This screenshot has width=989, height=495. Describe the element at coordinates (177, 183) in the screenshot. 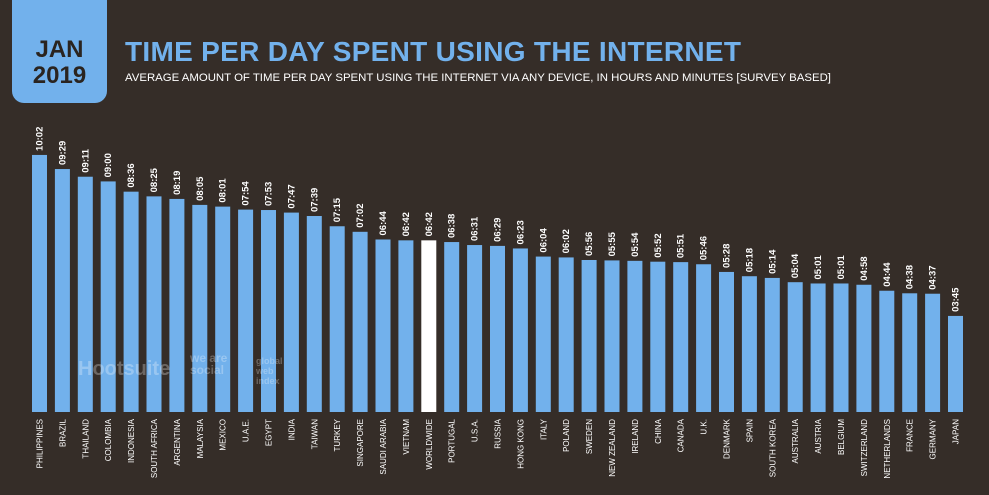

I see `value-label: 08:19` at that location.